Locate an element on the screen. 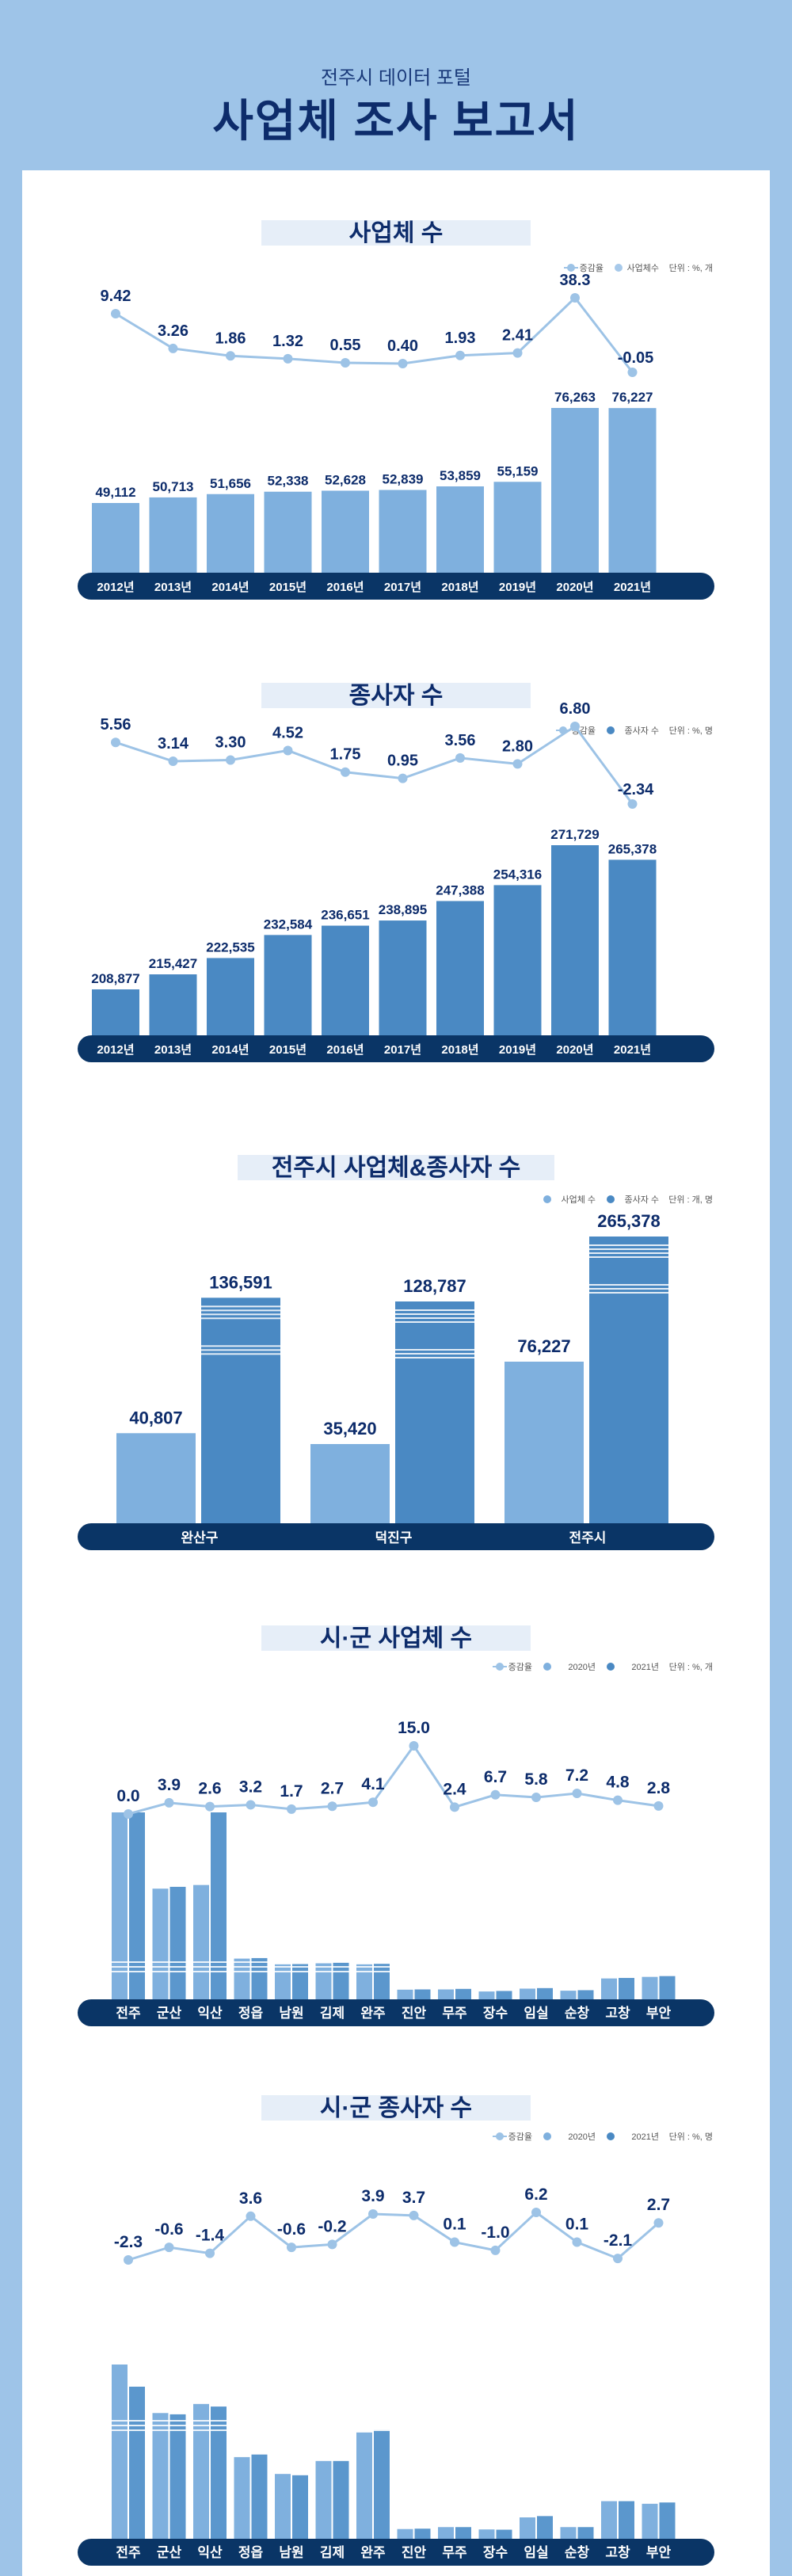  x-tick-label: 익산 is located at coordinates (210, 2552).